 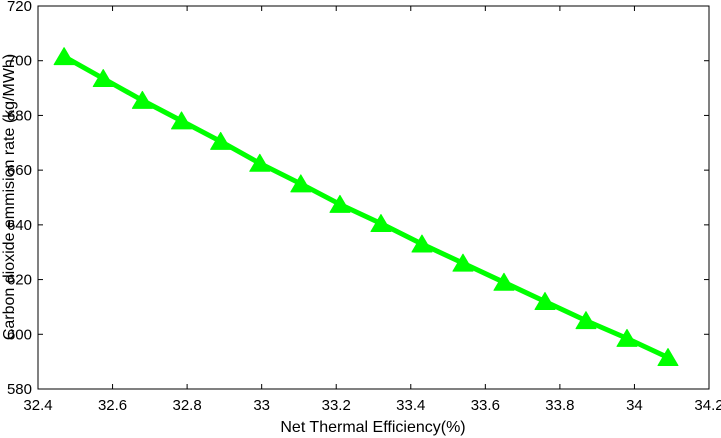 What do you see at coordinates (372, 427) in the screenshot?
I see `x-axis-label: Net Thermal Efficiency(%)` at bounding box center [372, 427].